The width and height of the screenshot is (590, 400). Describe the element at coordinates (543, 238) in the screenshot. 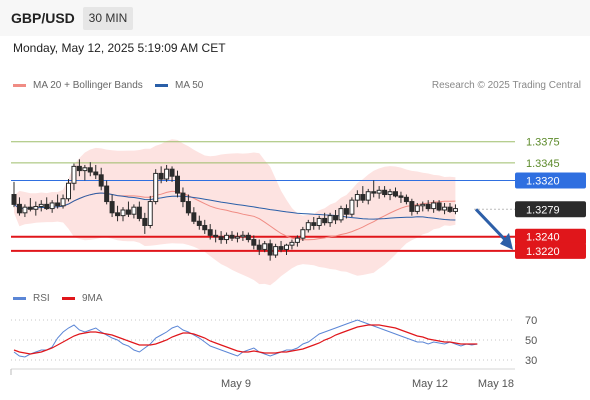

I see `support-level-label: 1.3240` at that location.